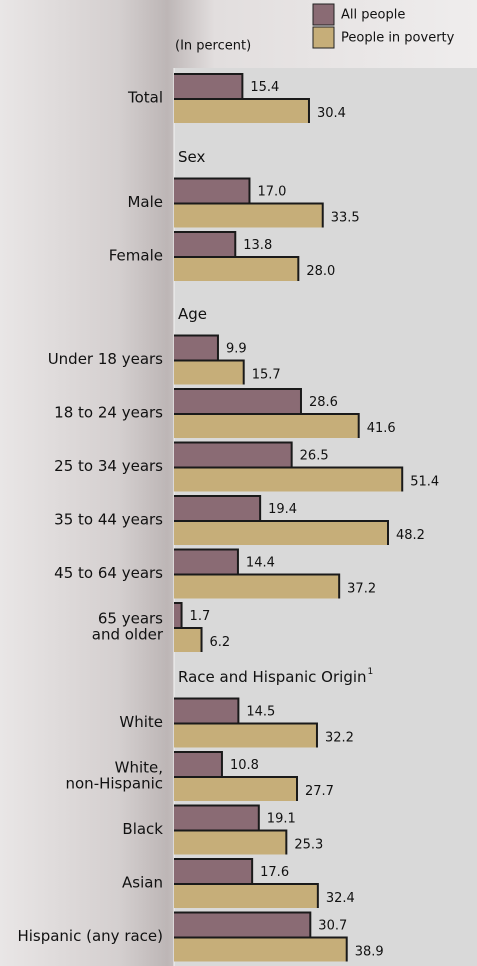 This screenshot has height=966, width=477. What do you see at coordinates (108, 413) in the screenshot?
I see `category-label: 18 to 24 years` at bounding box center [108, 413].